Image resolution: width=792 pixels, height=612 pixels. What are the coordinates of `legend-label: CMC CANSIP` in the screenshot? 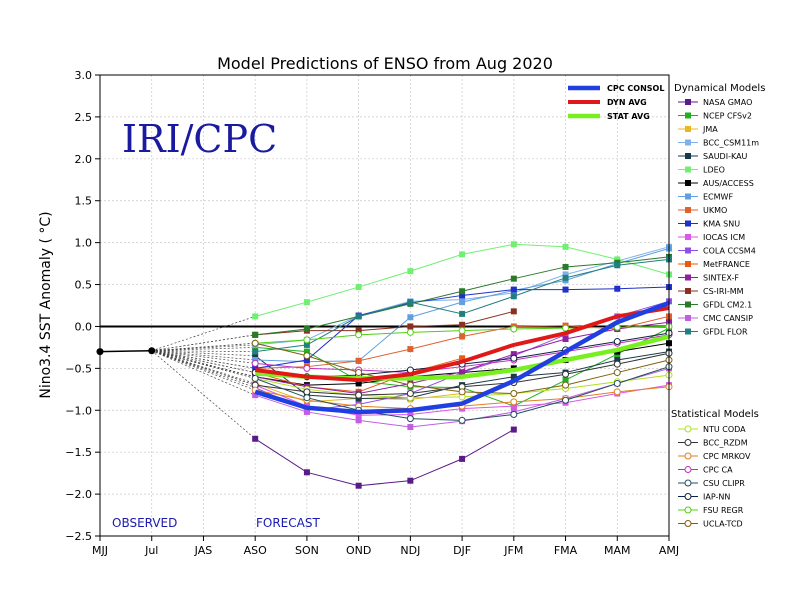 It's located at (728, 318).